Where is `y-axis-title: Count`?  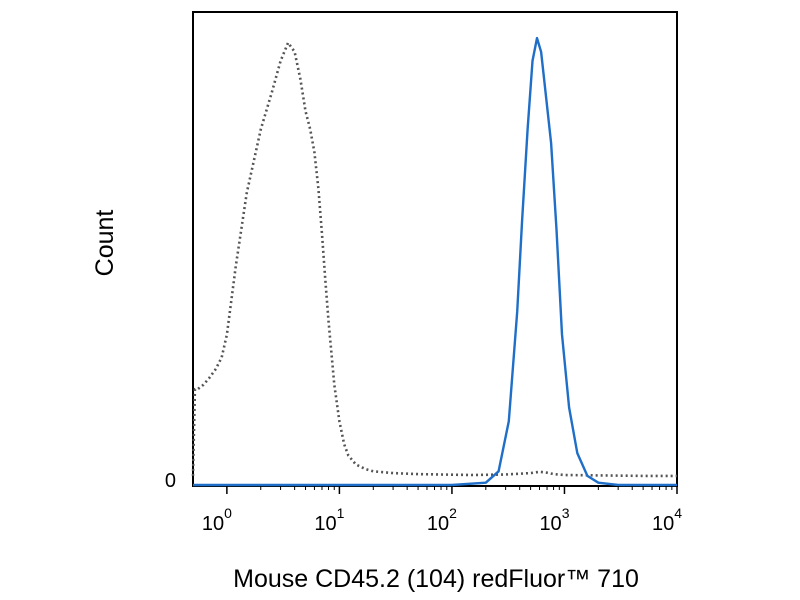 y-axis-title: Count is located at coordinates (105, 243).